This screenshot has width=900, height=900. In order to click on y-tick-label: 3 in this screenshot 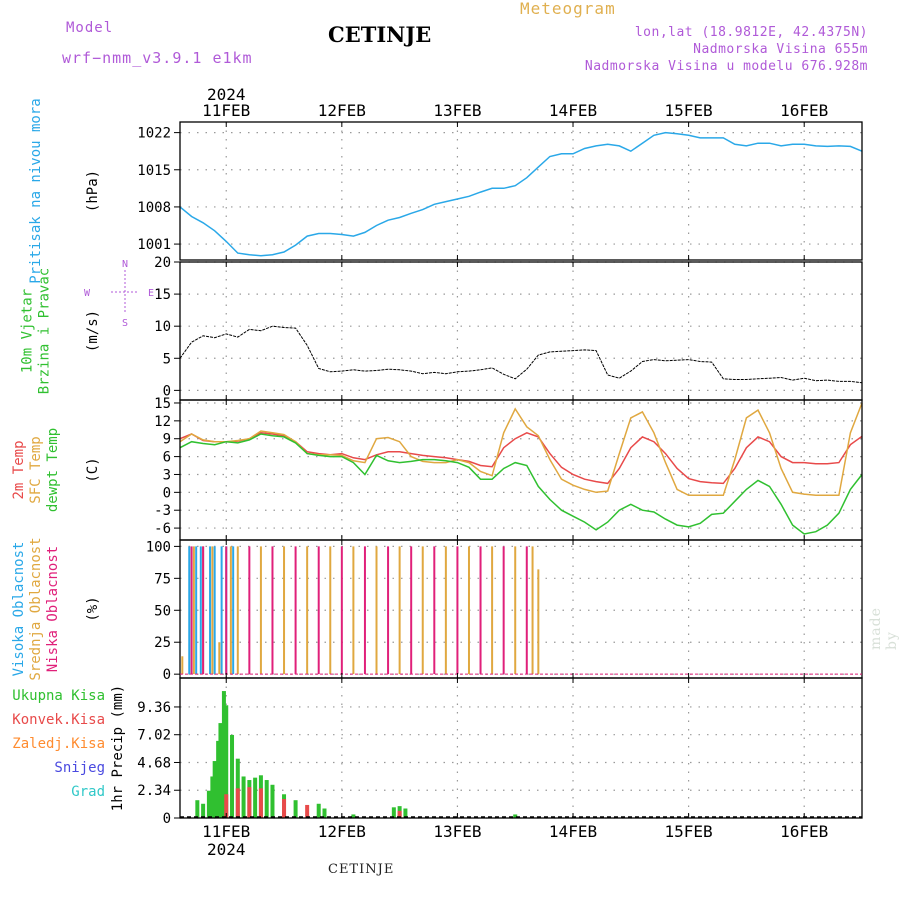, I will do `click(167, 475)`.